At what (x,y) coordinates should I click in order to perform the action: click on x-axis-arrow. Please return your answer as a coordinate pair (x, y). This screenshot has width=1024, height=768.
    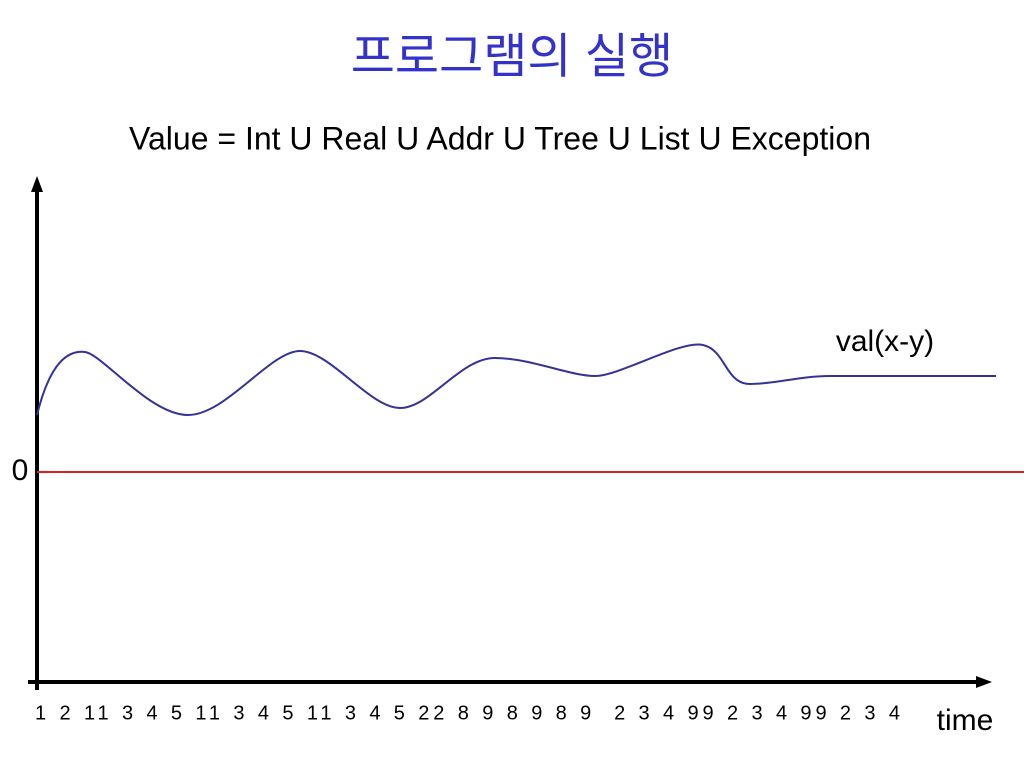
    Looking at the image, I should click on (984, 682).